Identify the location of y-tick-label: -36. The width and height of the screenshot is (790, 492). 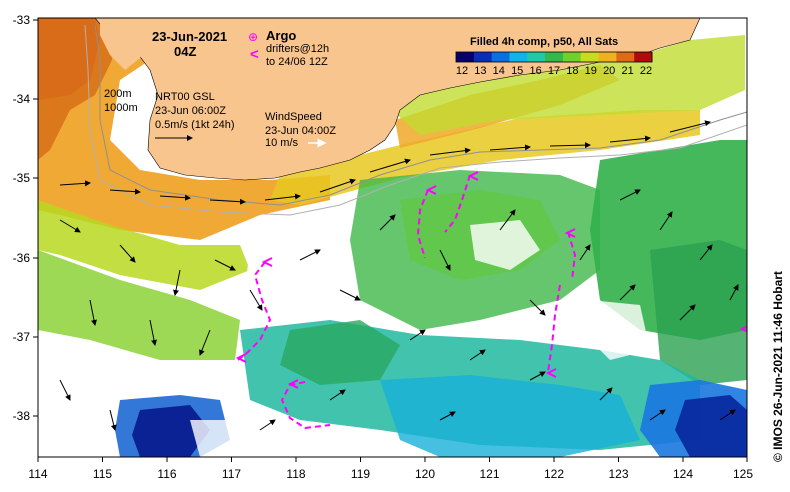
(22, 258).